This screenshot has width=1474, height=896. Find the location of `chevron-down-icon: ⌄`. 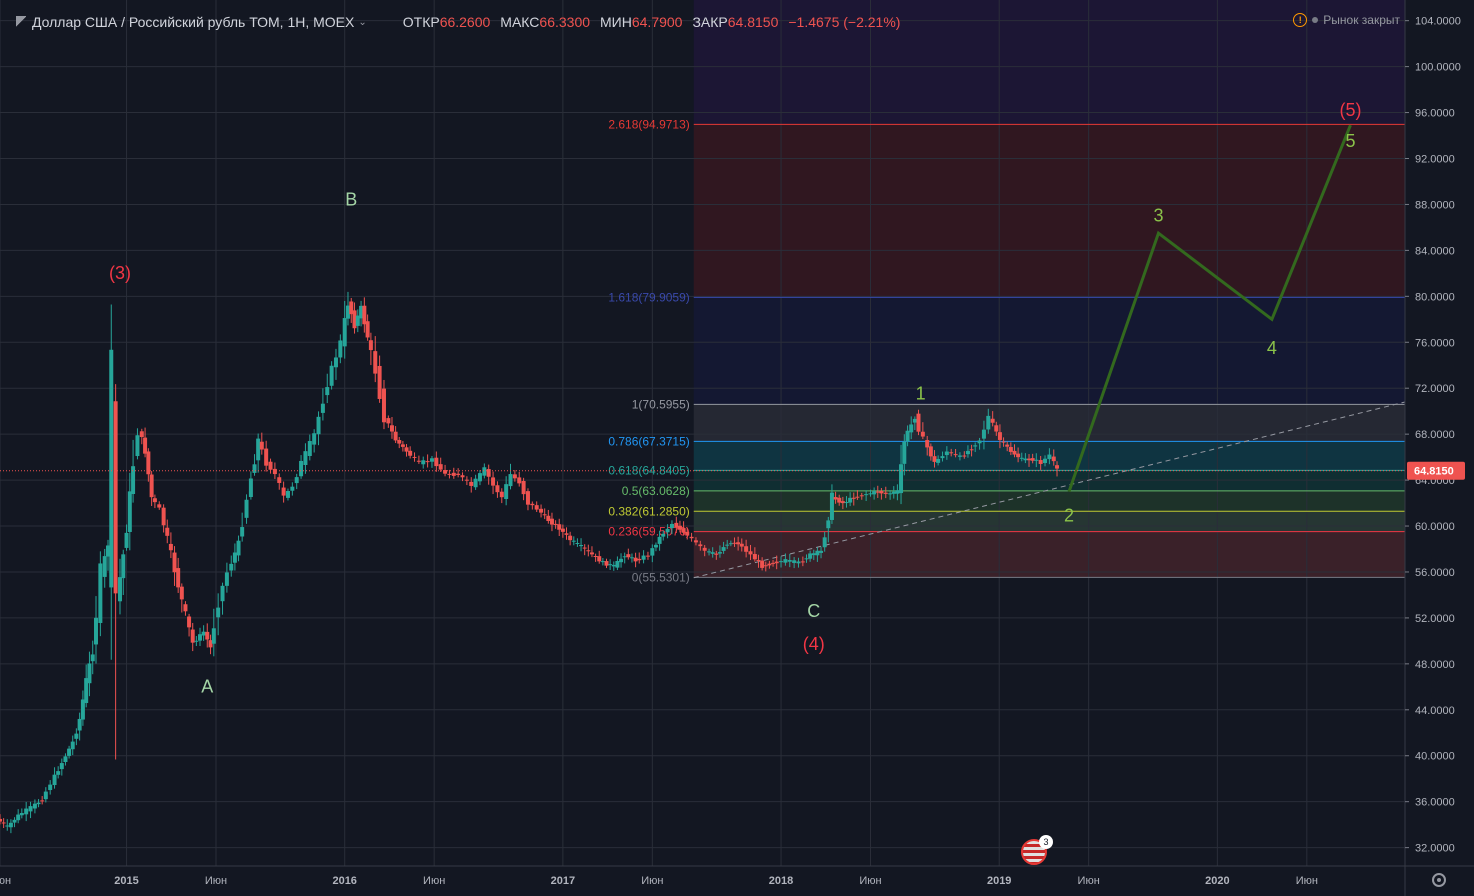

chevron-down-icon: ⌄ is located at coordinates (362, 22).